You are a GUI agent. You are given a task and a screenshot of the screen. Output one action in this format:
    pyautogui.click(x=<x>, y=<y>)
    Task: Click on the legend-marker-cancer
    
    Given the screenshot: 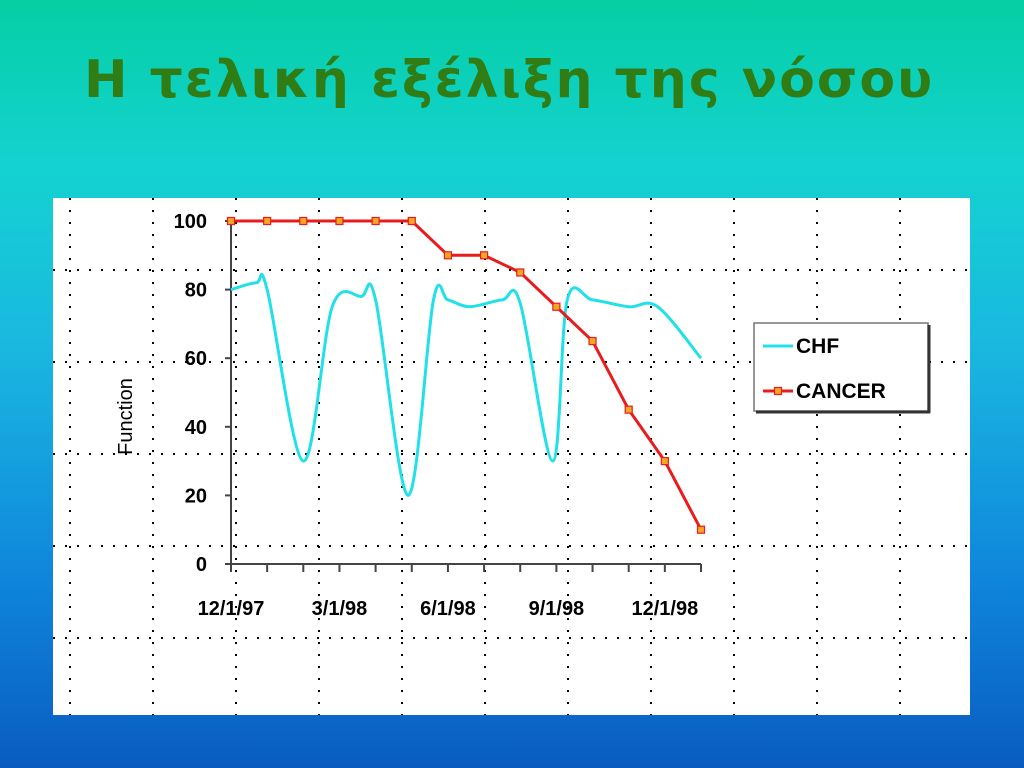 What is the action you would take?
    pyautogui.click(x=778, y=391)
    